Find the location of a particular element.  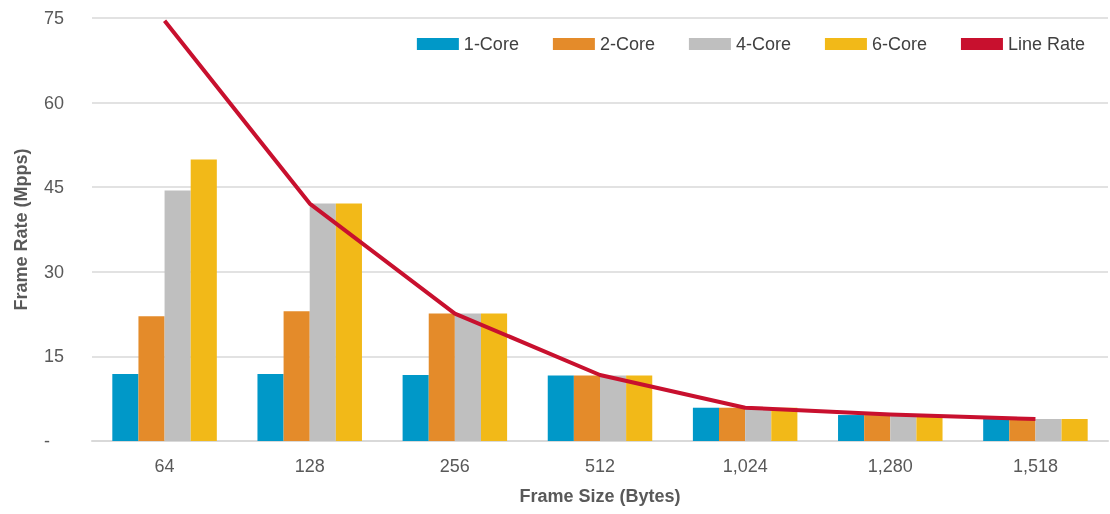

y-tick-label: 45 is located at coordinates (54, 187).